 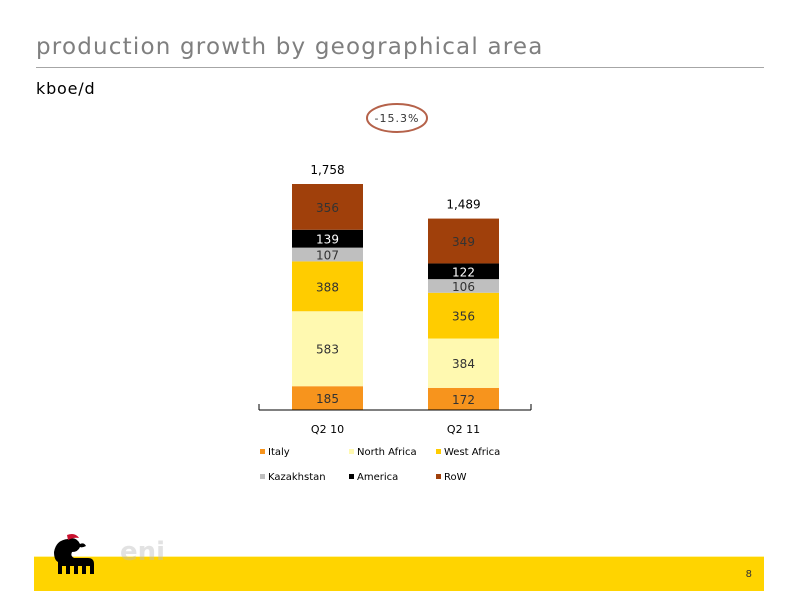 I want to click on change-oval, so click(x=397, y=118).